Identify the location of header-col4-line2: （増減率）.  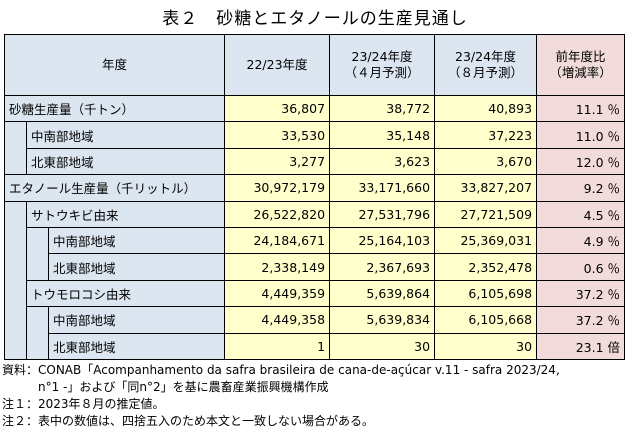
(580, 72).